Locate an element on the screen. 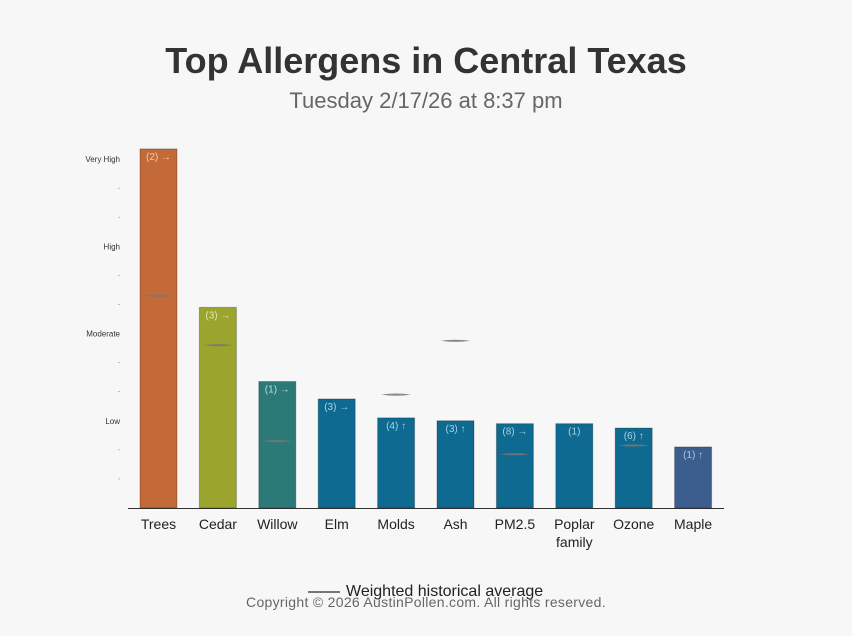  bar-label: (1) → is located at coordinates (277, 390).